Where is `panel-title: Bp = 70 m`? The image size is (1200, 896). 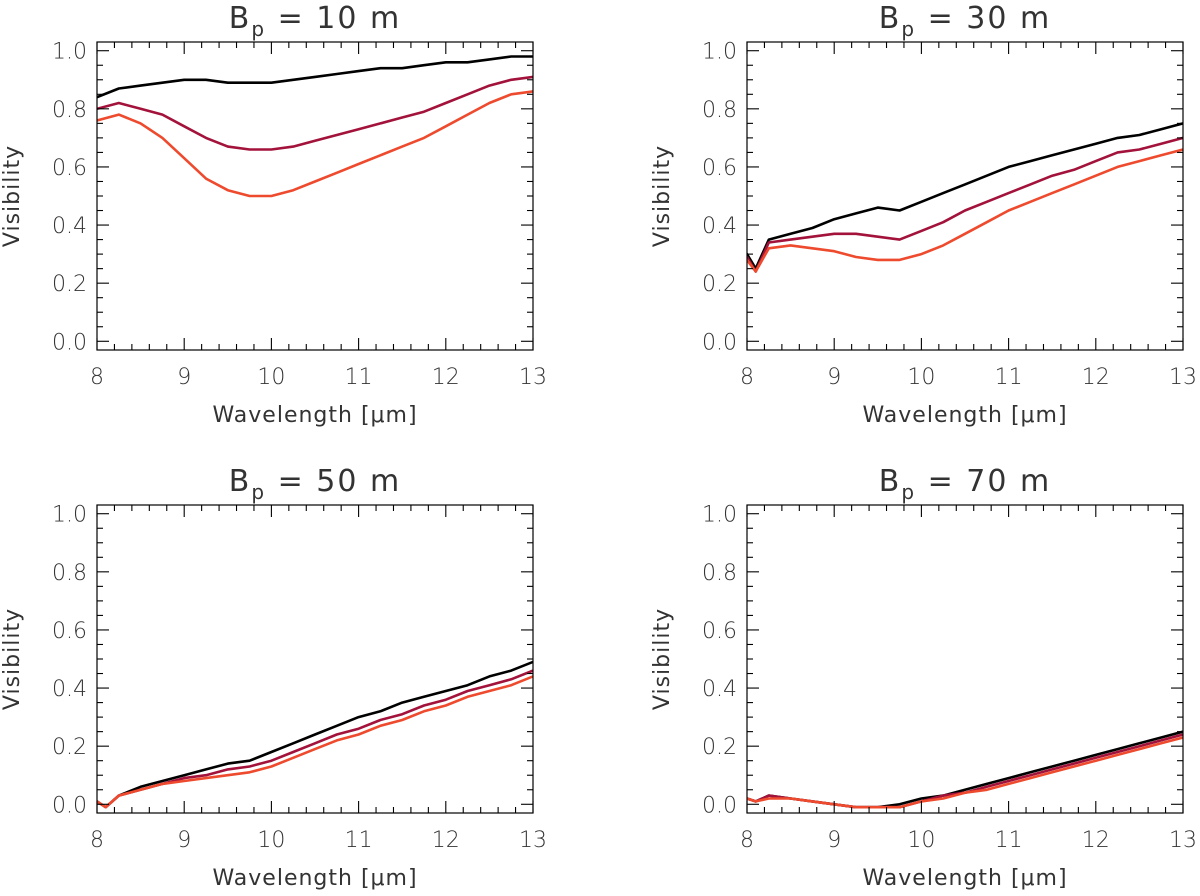
panel-title: Bp = 70 m is located at coordinates (965, 484).